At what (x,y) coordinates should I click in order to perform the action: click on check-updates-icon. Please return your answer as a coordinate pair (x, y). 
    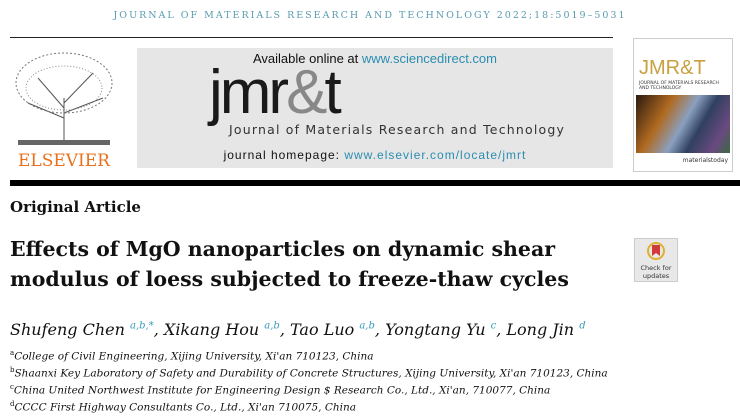
    Looking at the image, I should click on (656, 251).